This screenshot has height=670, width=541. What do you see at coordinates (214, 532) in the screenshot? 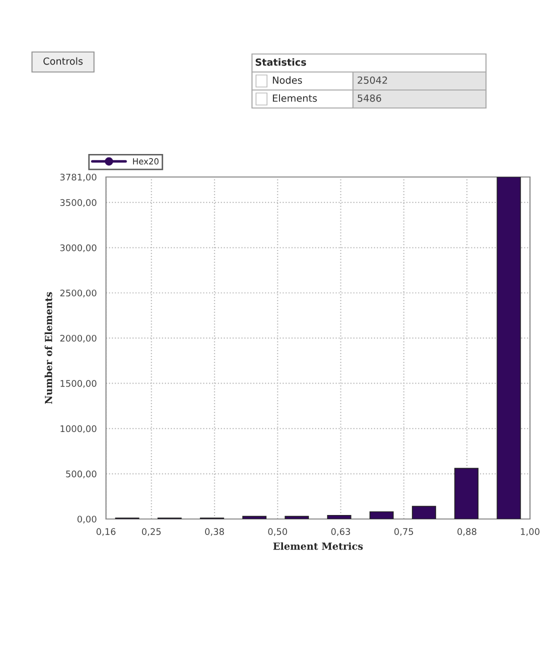
I see `x-tick-label: 0,38` at bounding box center [214, 532].